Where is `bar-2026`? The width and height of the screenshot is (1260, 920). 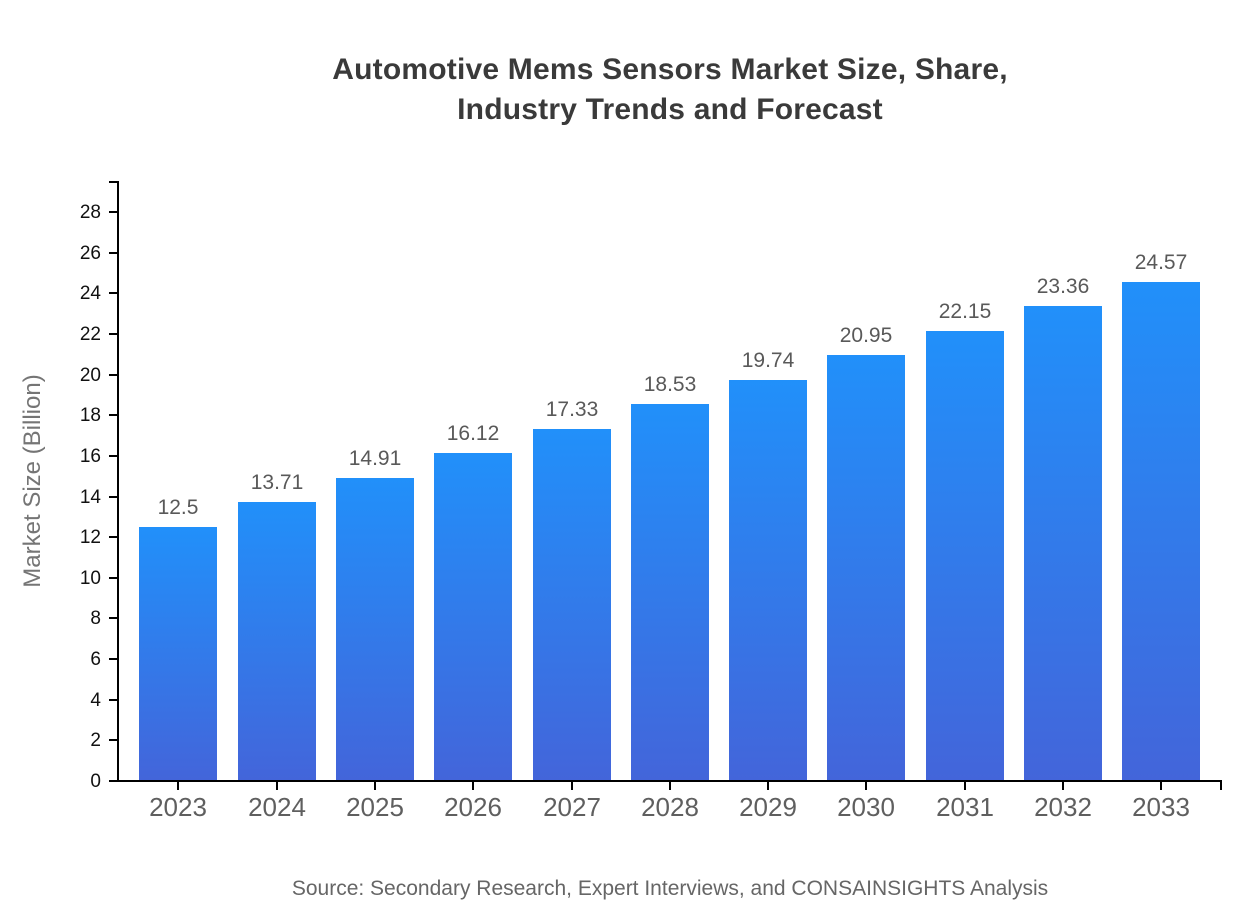
bar-2026 is located at coordinates (473, 616).